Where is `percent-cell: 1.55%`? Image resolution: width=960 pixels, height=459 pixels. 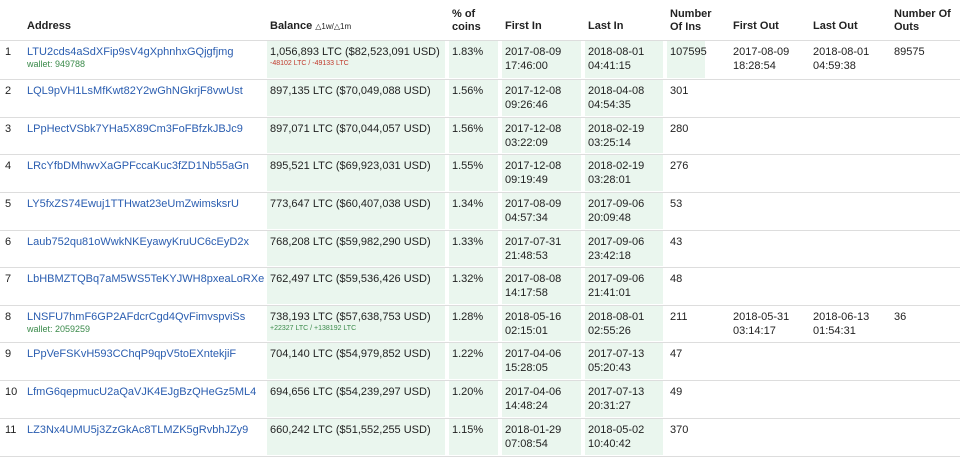 percent-cell: 1.55% is located at coordinates (473, 173).